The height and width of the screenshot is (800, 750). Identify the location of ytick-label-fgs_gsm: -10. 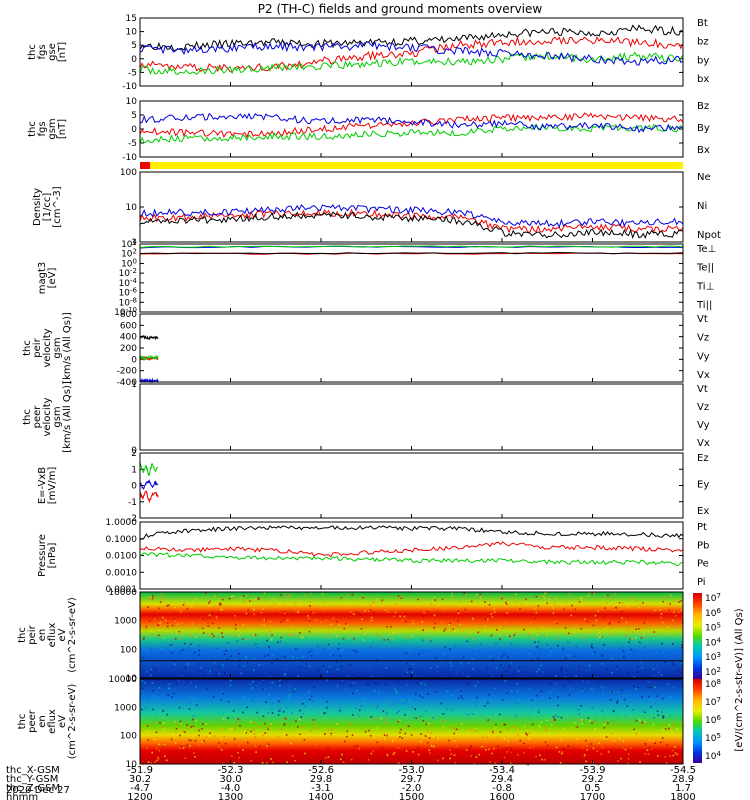
(129, 158).